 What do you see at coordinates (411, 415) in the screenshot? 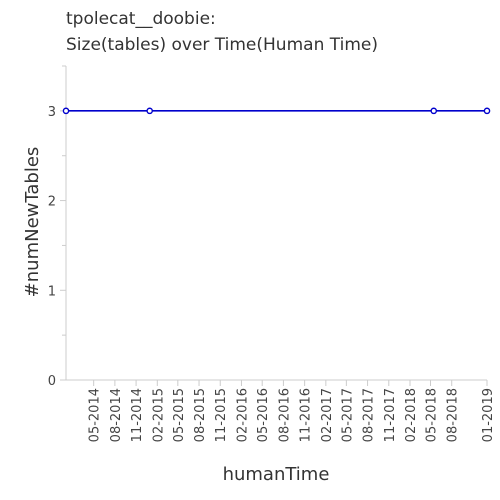
I see `x-tick-label: 02-2018` at bounding box center [411, 415].